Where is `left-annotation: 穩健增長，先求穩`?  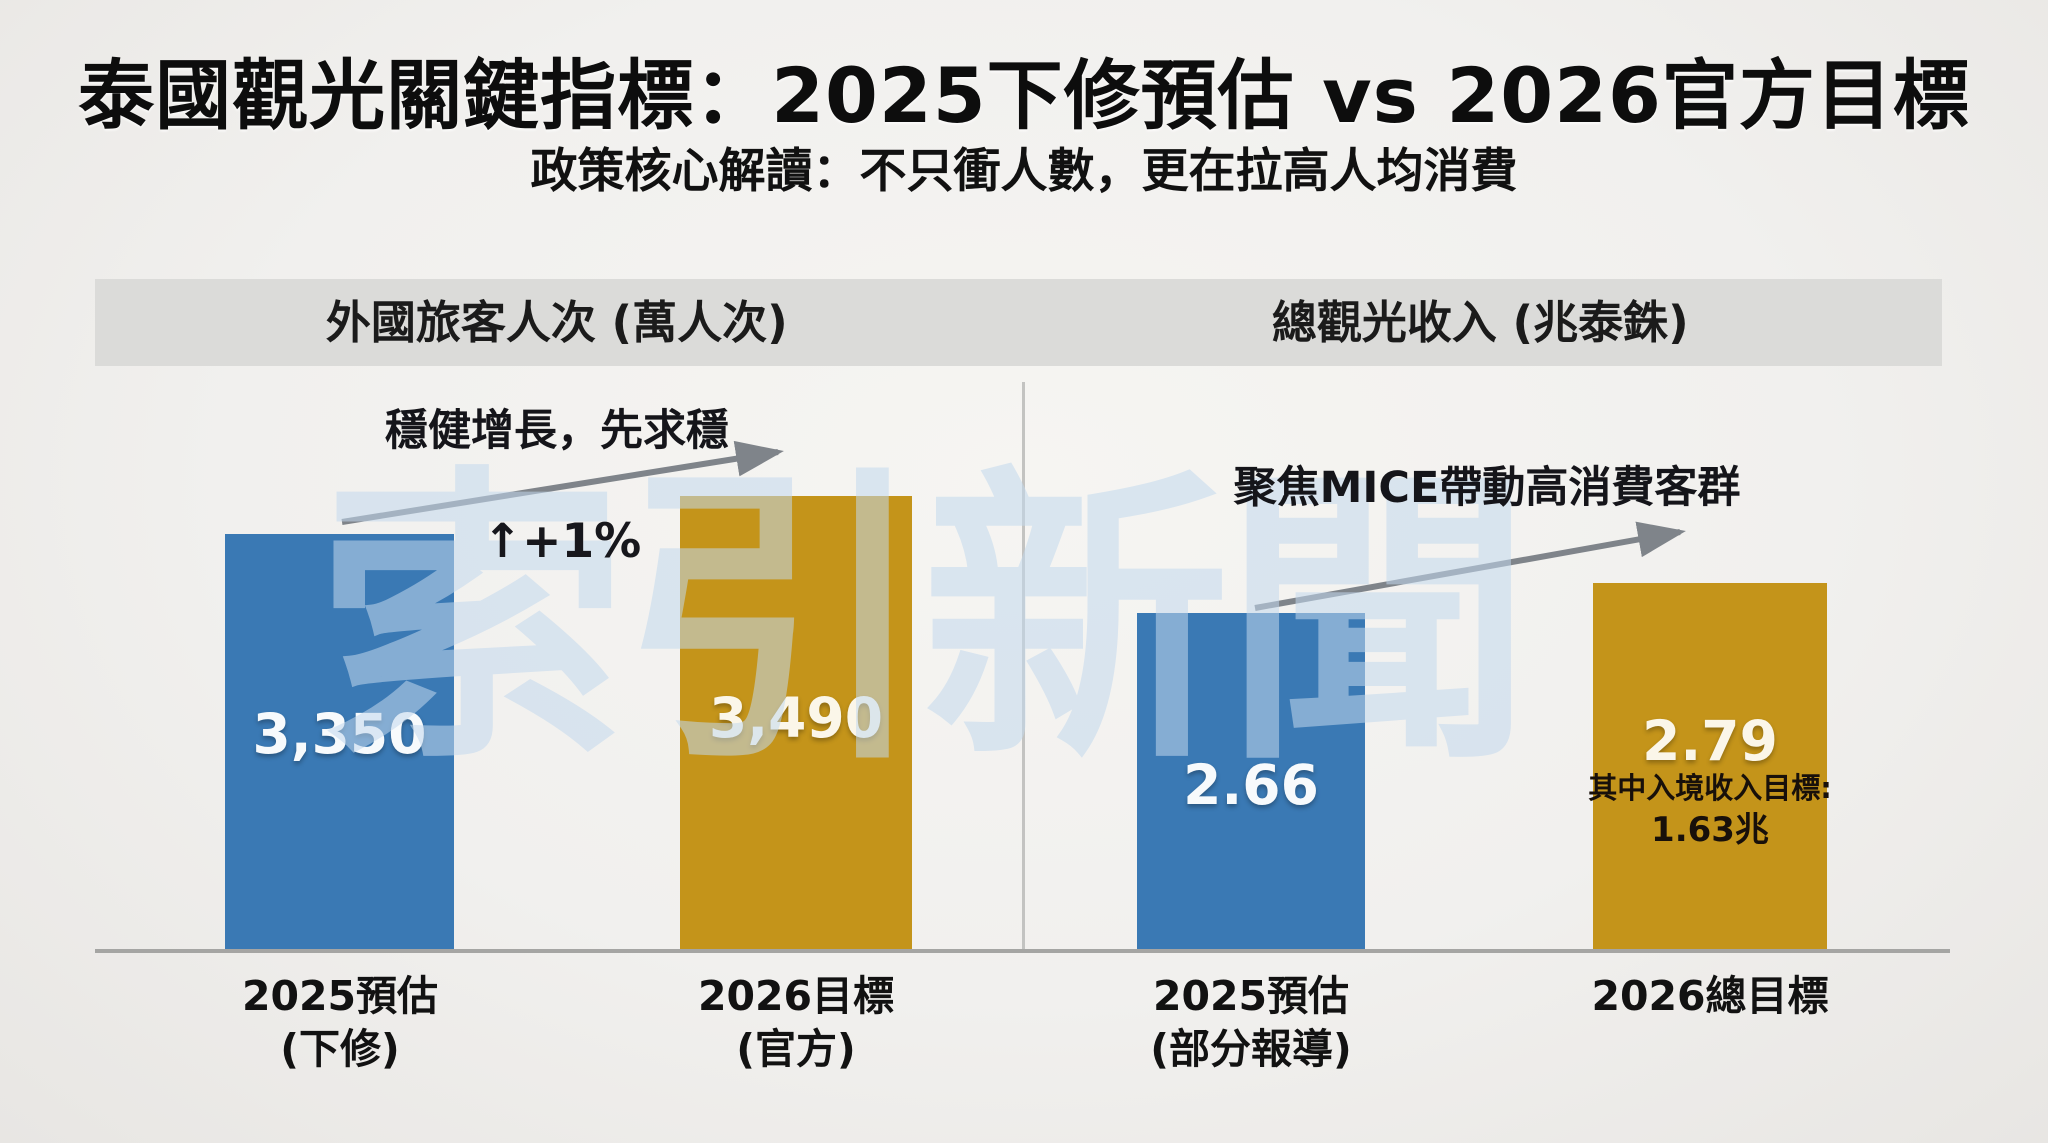 left-annotation: 穩健增長，先求穩 is located at coordinates (557, 431).